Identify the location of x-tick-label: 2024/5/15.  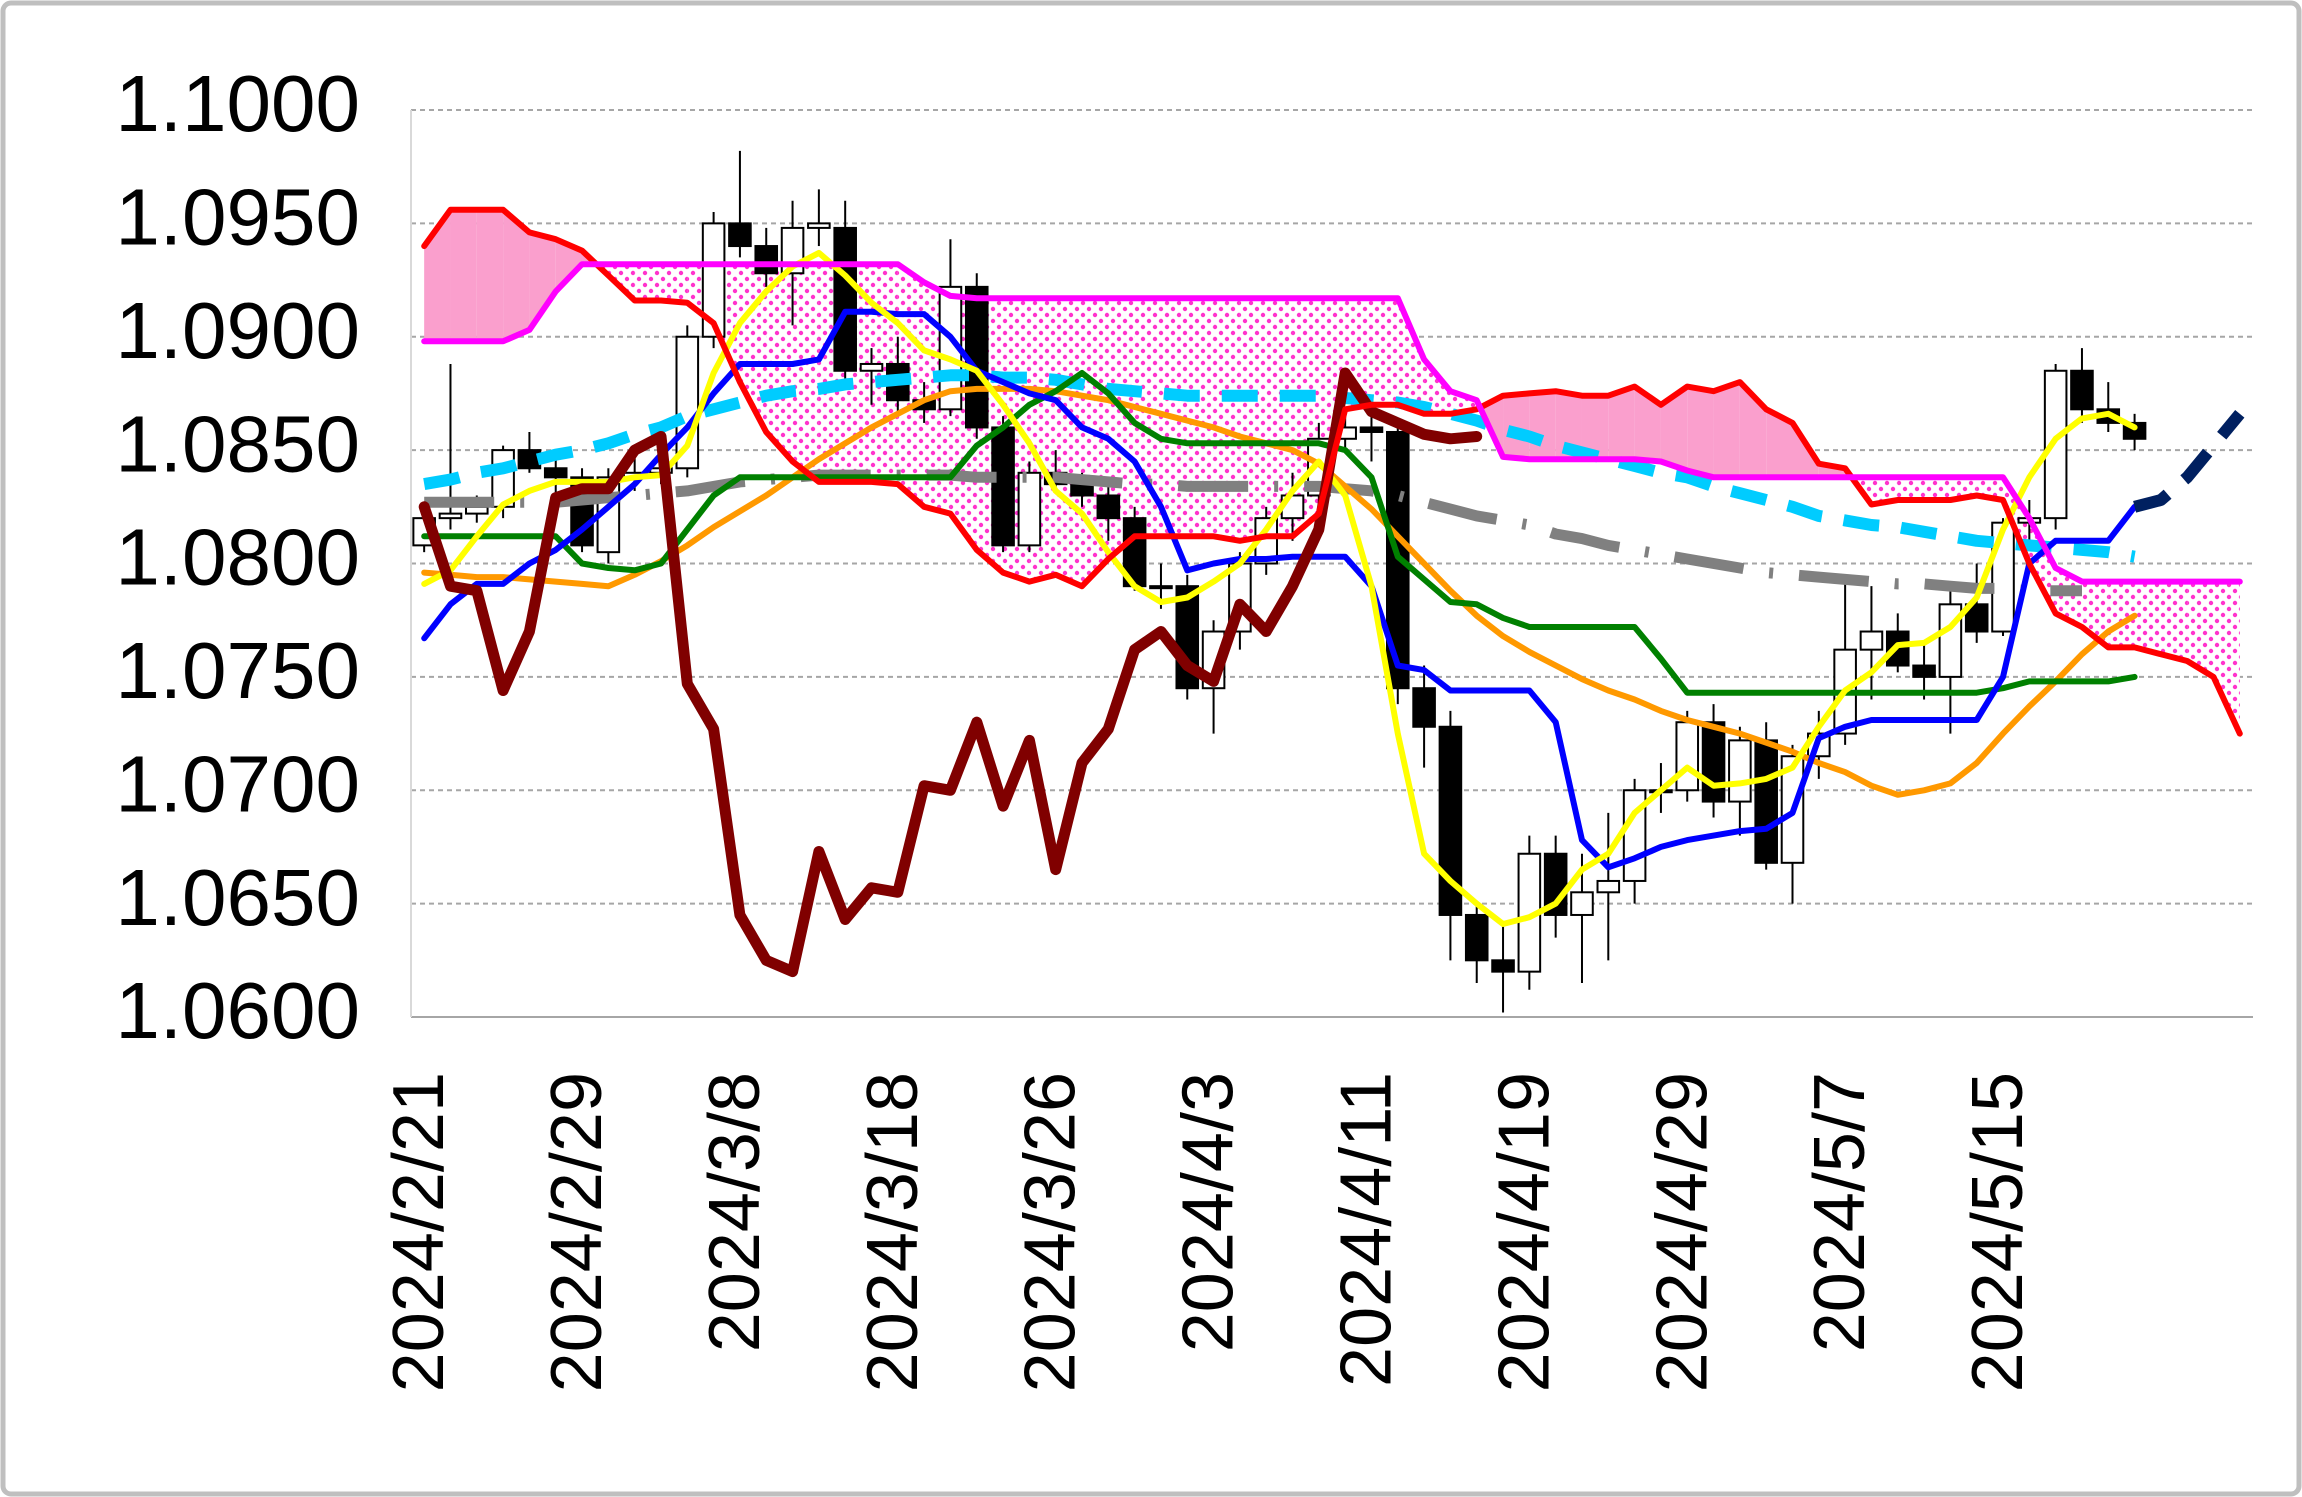
(1998, 1232).